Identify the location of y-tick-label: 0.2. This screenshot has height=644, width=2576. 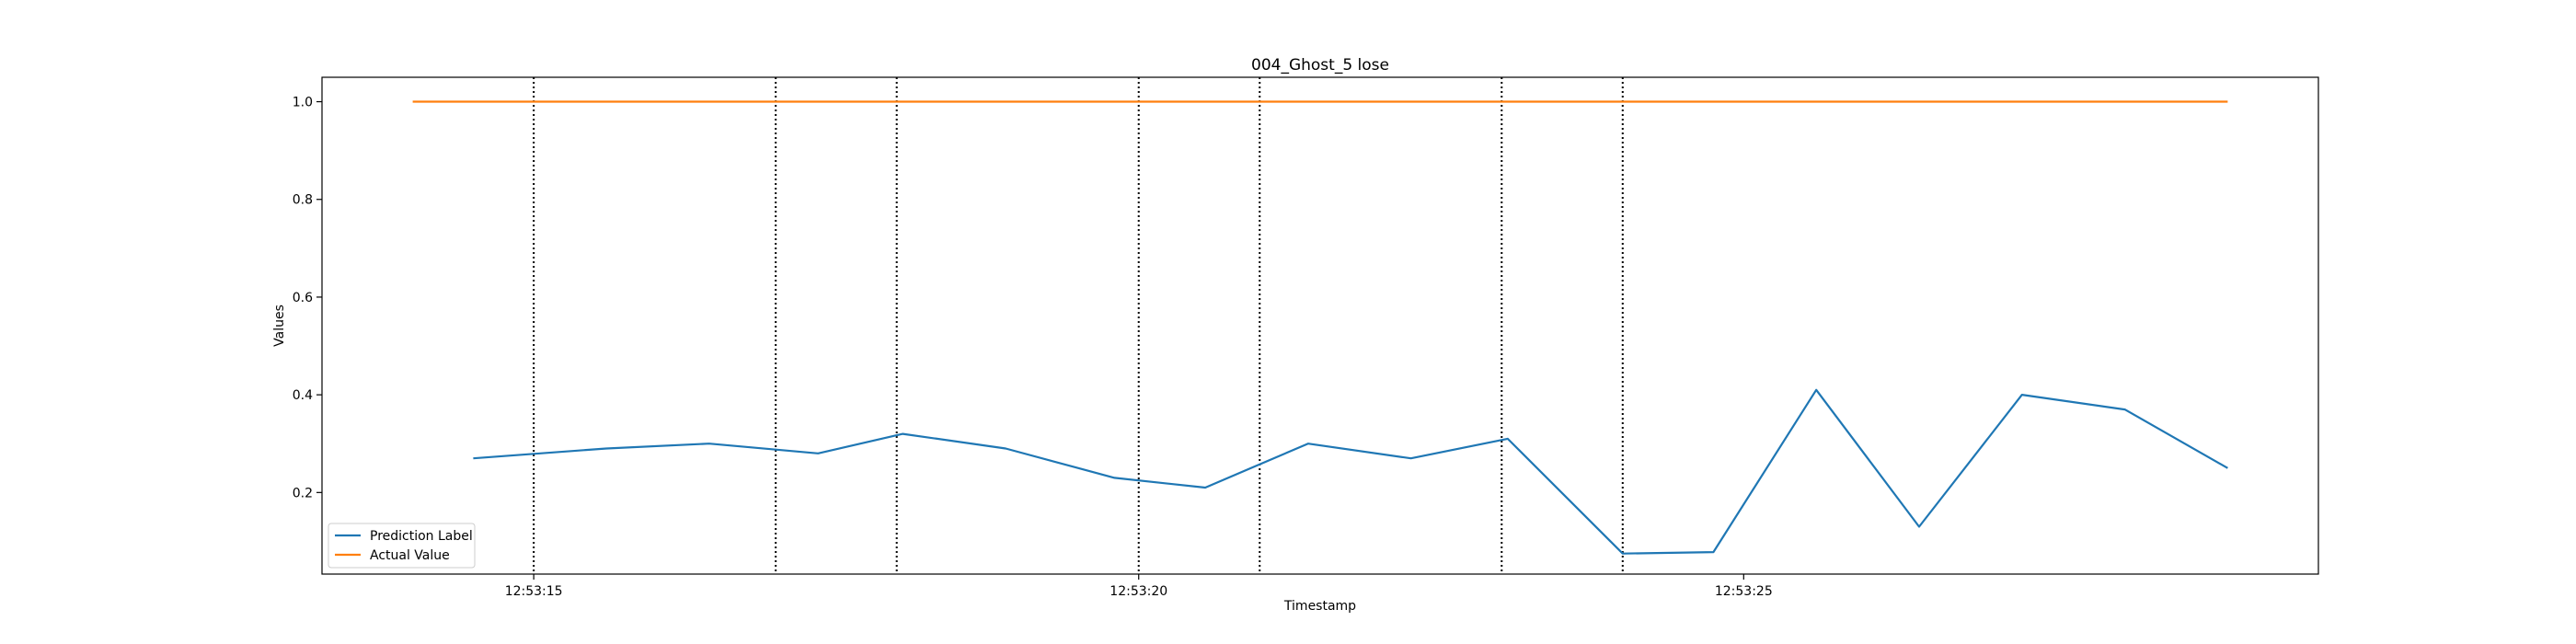
(303, 493).